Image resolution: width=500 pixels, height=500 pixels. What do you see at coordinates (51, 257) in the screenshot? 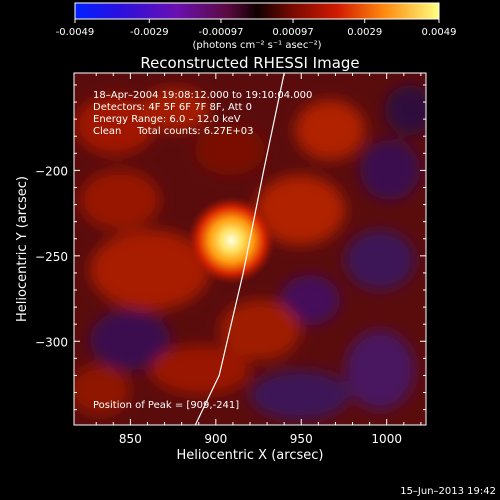
I see `y-tick-label: −250` at bounding box center [51, 257].